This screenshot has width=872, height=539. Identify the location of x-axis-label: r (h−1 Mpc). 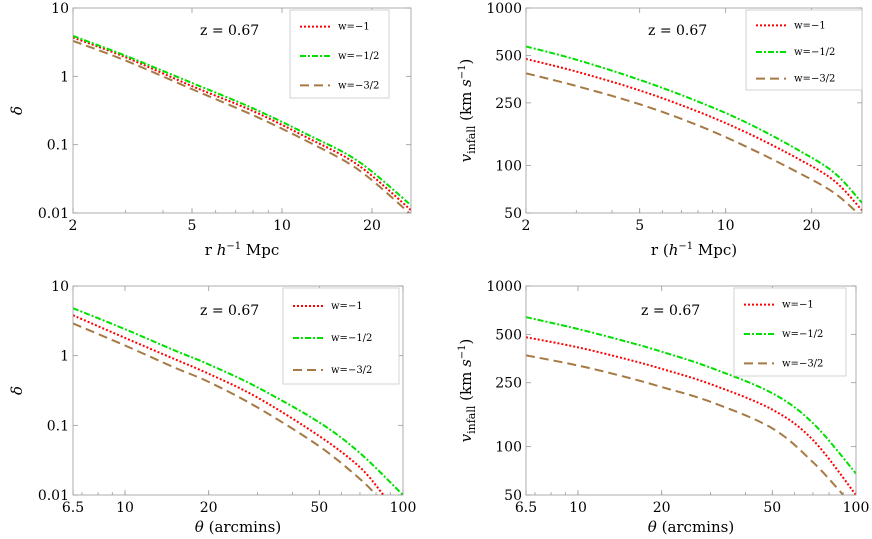
(694, 250).